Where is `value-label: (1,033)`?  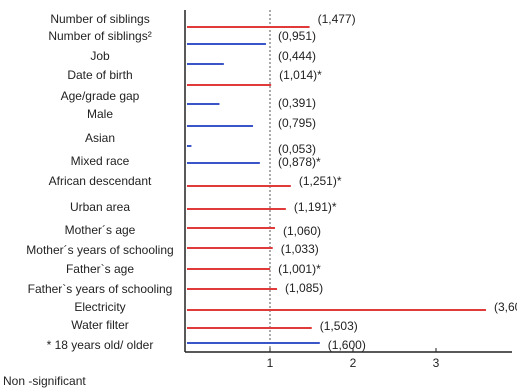
value-label: (1,033) is located at coordinates (300, 249).